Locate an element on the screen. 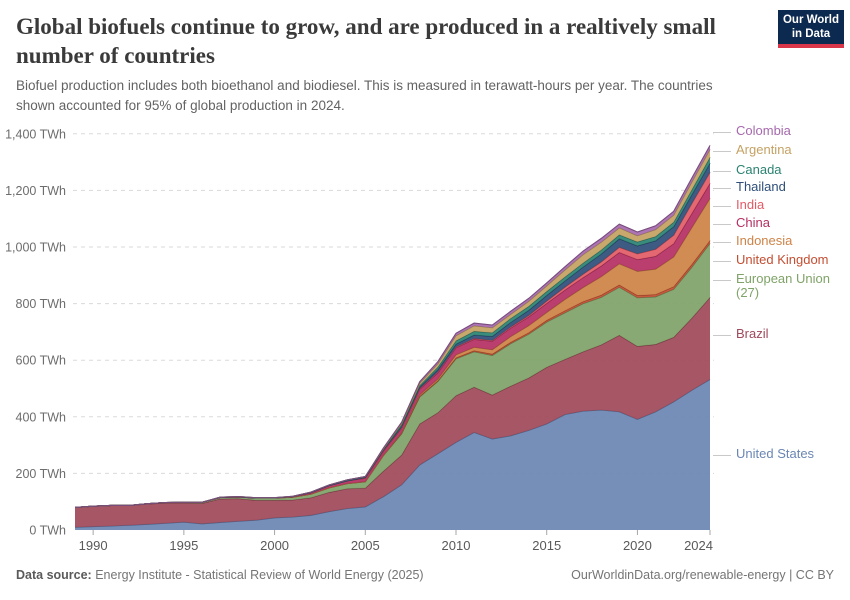 This screenshot has height=600, width=850. data-source-label: Data source: is located at coordinates (54, 575).